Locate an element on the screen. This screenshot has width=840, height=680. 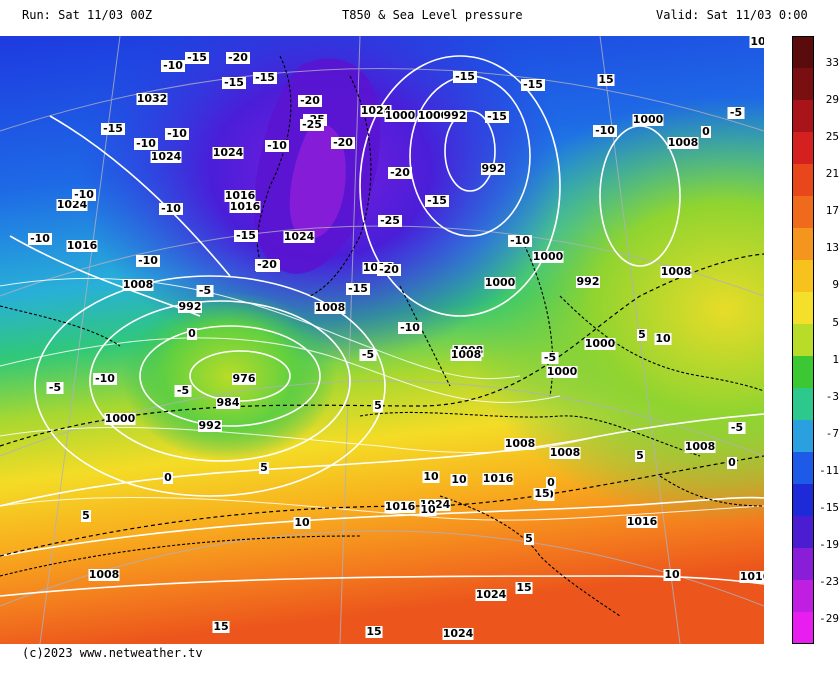
colorbar-tick-label: -7 is located at coordinates (832, 433).